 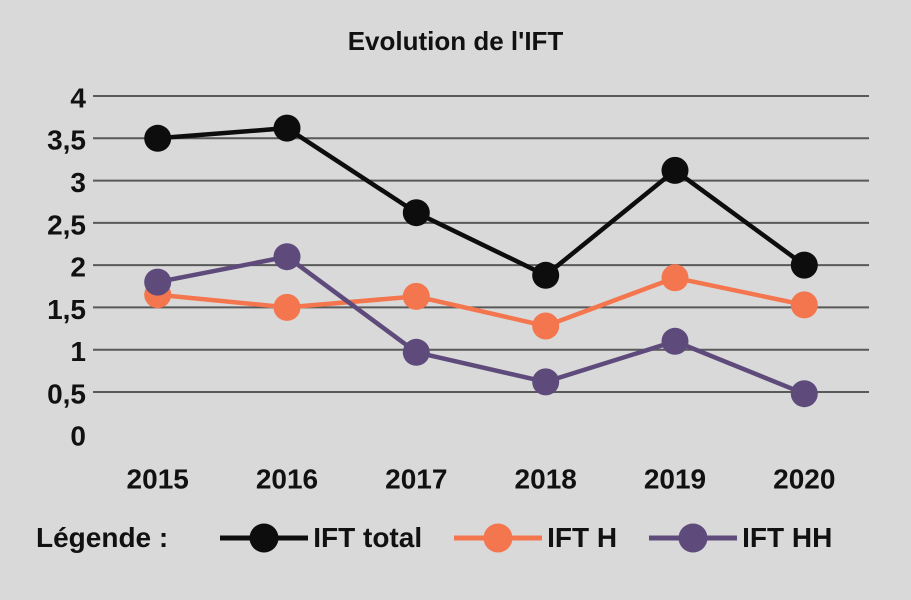 I want to click on y-tick-label: 0, so click(x=78, y=436).